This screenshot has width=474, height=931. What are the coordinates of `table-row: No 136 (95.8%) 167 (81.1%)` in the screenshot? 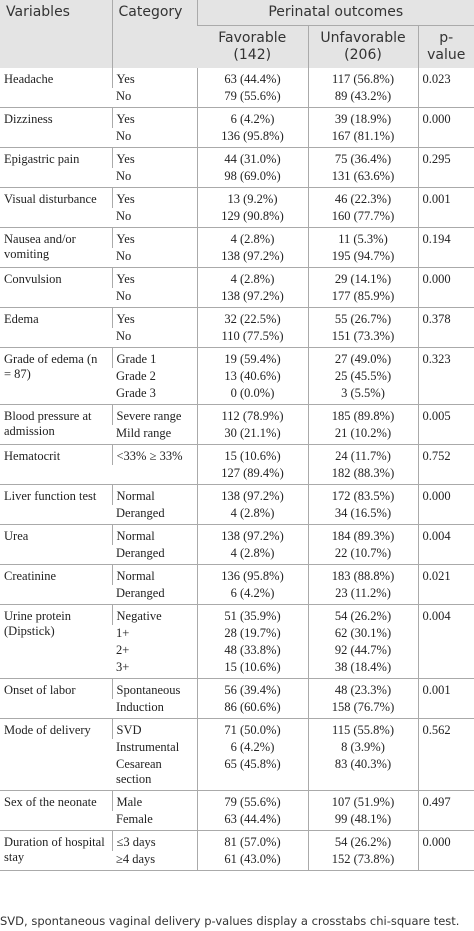 It's located at (237, 138).